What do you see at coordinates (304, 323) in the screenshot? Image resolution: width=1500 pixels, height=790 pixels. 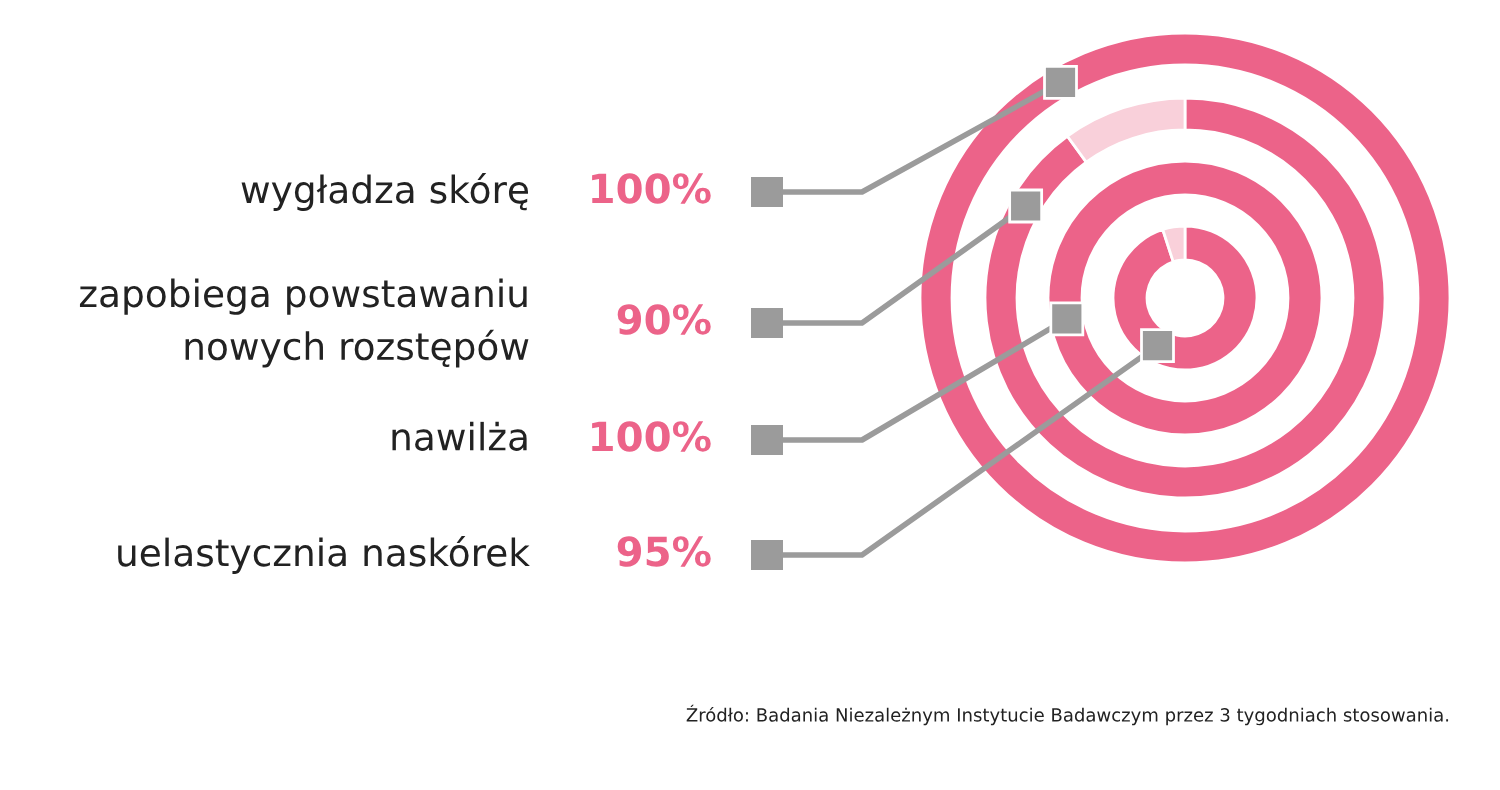 I see `category-label: zapobiega powstawaniu nowych rozstępów` at bounding box center [304, 323].